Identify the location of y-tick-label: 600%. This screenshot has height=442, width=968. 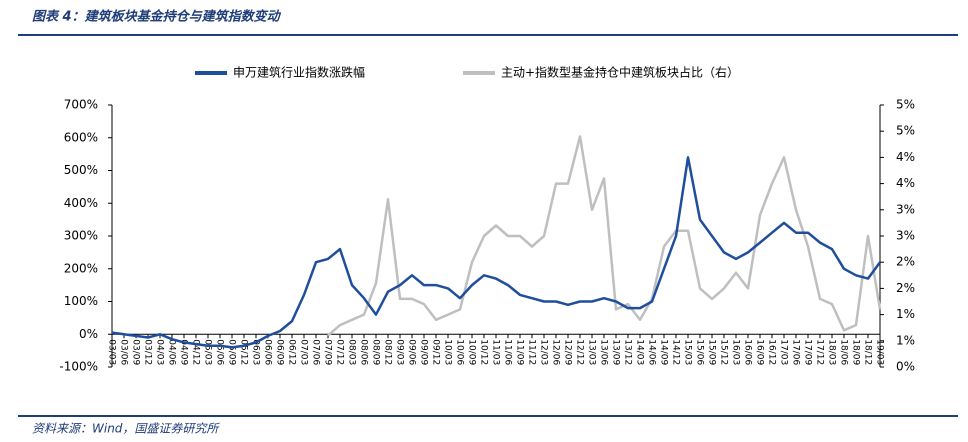
(81, 137).